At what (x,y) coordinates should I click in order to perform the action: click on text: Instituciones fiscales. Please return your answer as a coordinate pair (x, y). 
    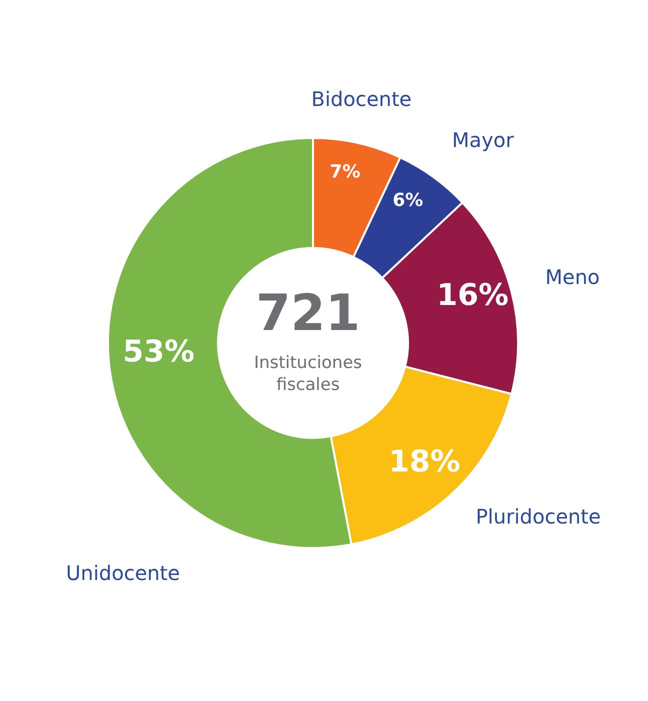
    Looking at the image, I should click on (308, 374).